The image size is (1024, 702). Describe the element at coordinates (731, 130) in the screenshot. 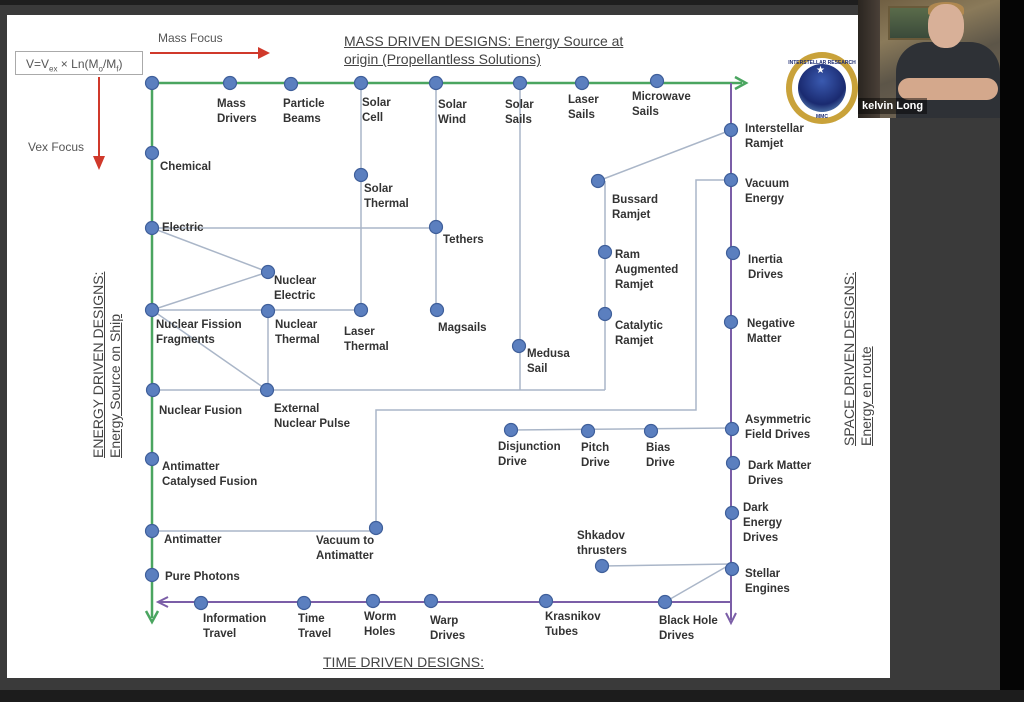

I see `node-interstellar-ramjet` at that location.